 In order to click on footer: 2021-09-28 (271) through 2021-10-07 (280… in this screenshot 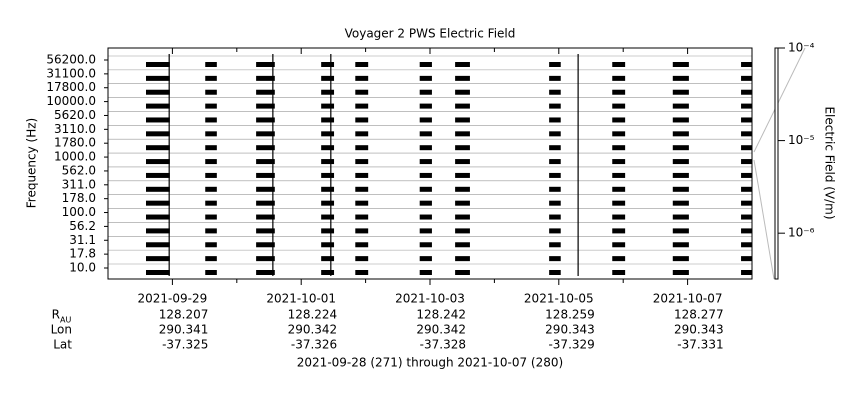, I will do `click(430, 363)`.